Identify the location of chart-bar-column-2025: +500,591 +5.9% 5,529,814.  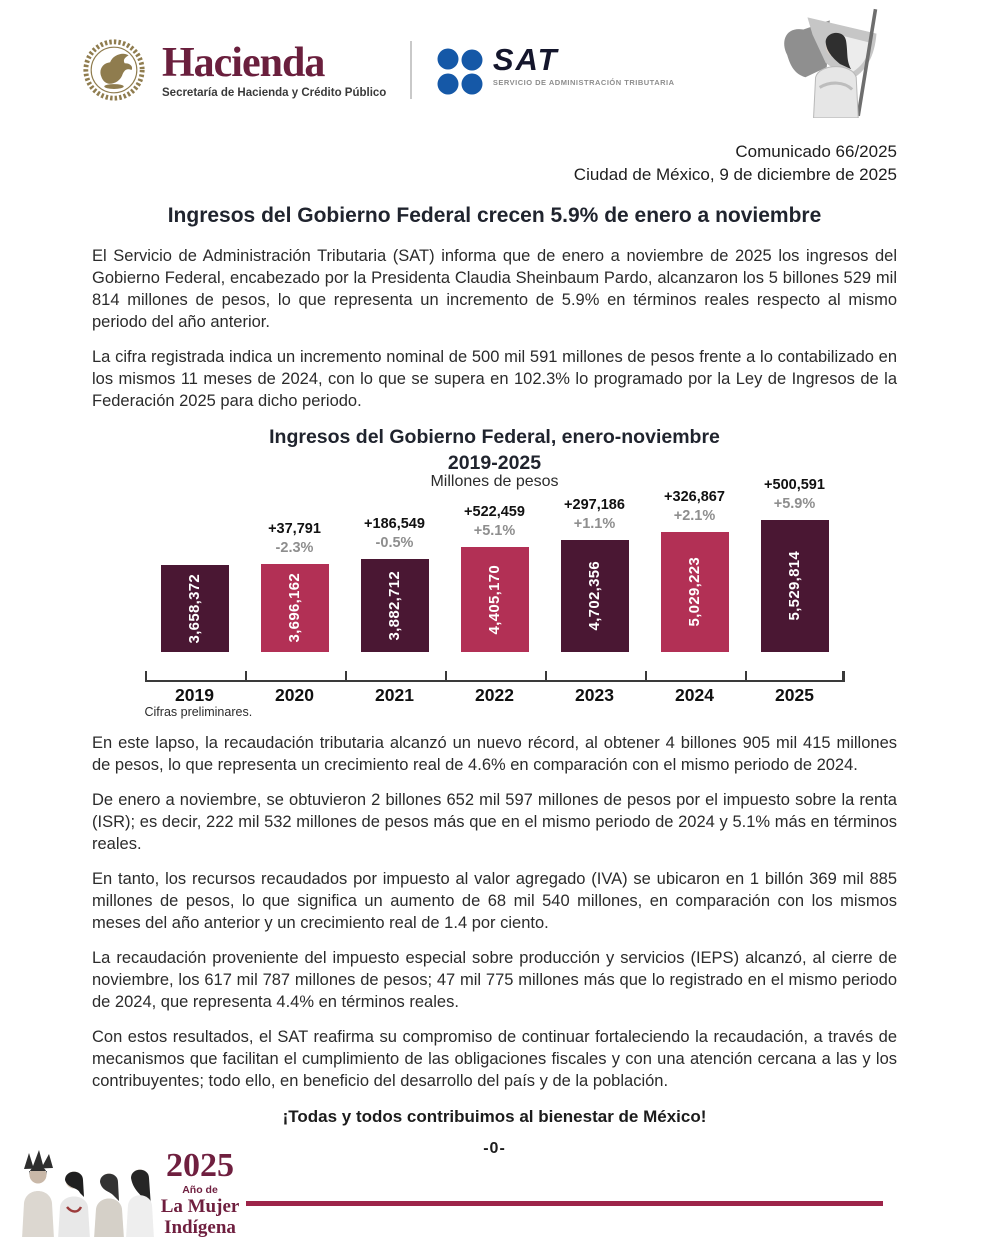
(795, 564).